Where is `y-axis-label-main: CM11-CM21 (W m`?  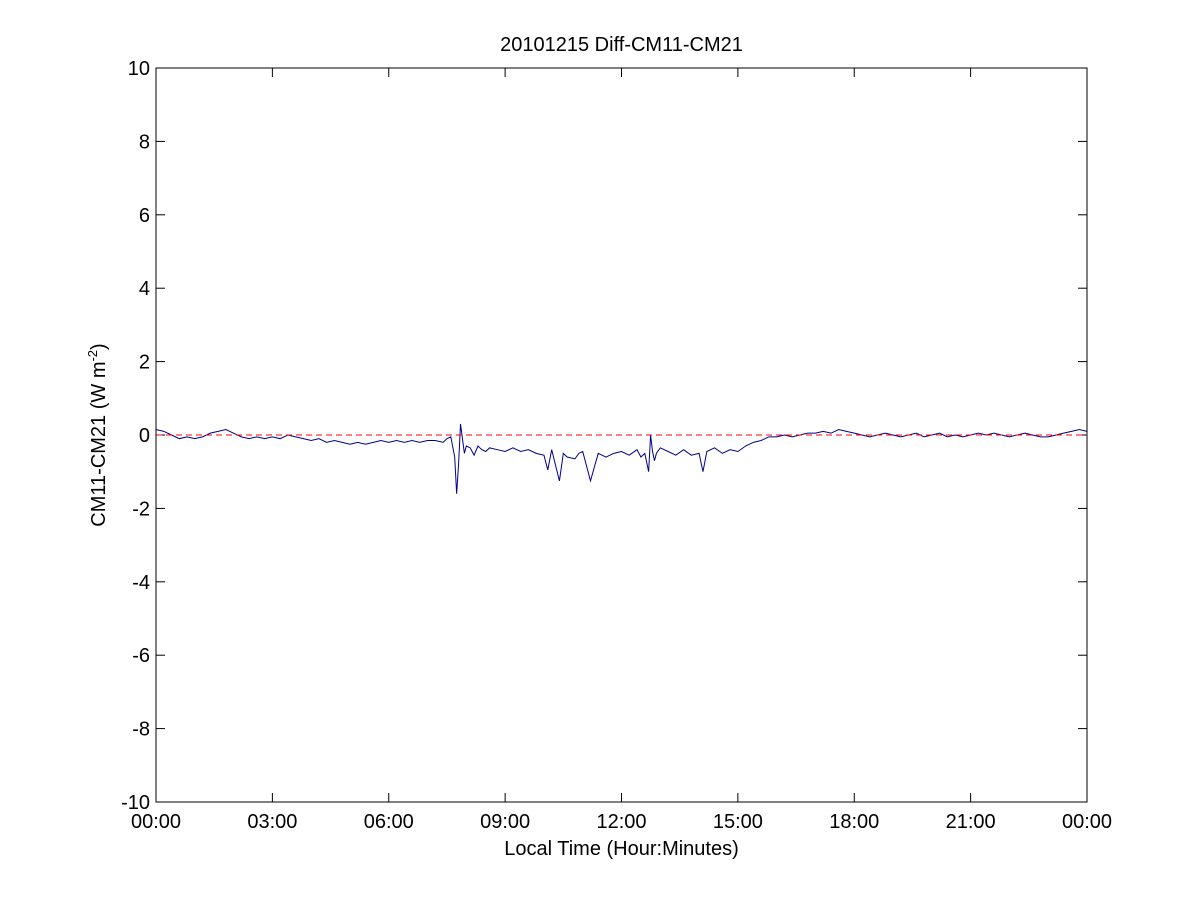
y-axis-label-main: CM11-CM21 (W m is located at coordinates (99, 444).